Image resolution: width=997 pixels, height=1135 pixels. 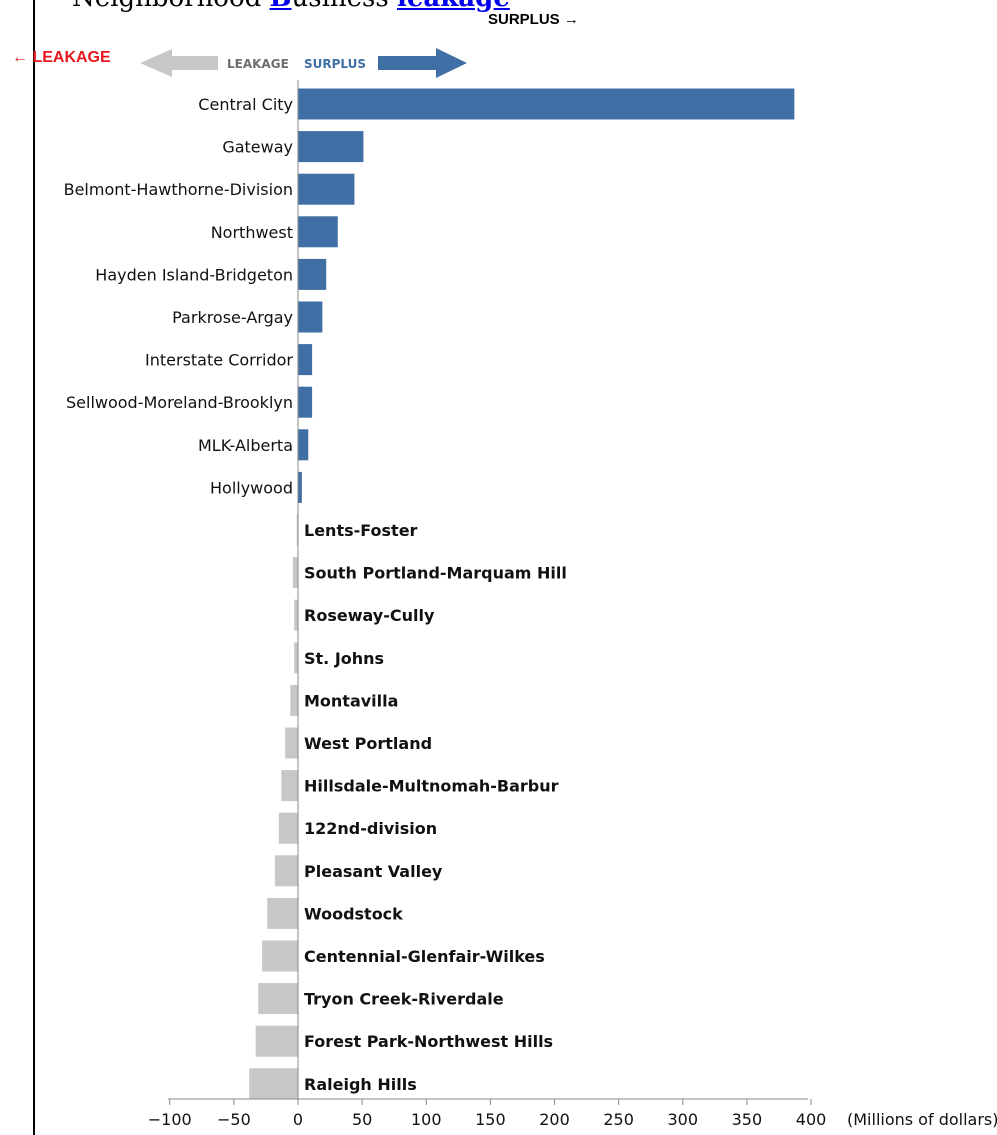 What do you see at coordinates (178, 189) in the screenshot?
I see `category-label-2: Belmont-Hawthorne-Division` at bounding box center [178, 189].